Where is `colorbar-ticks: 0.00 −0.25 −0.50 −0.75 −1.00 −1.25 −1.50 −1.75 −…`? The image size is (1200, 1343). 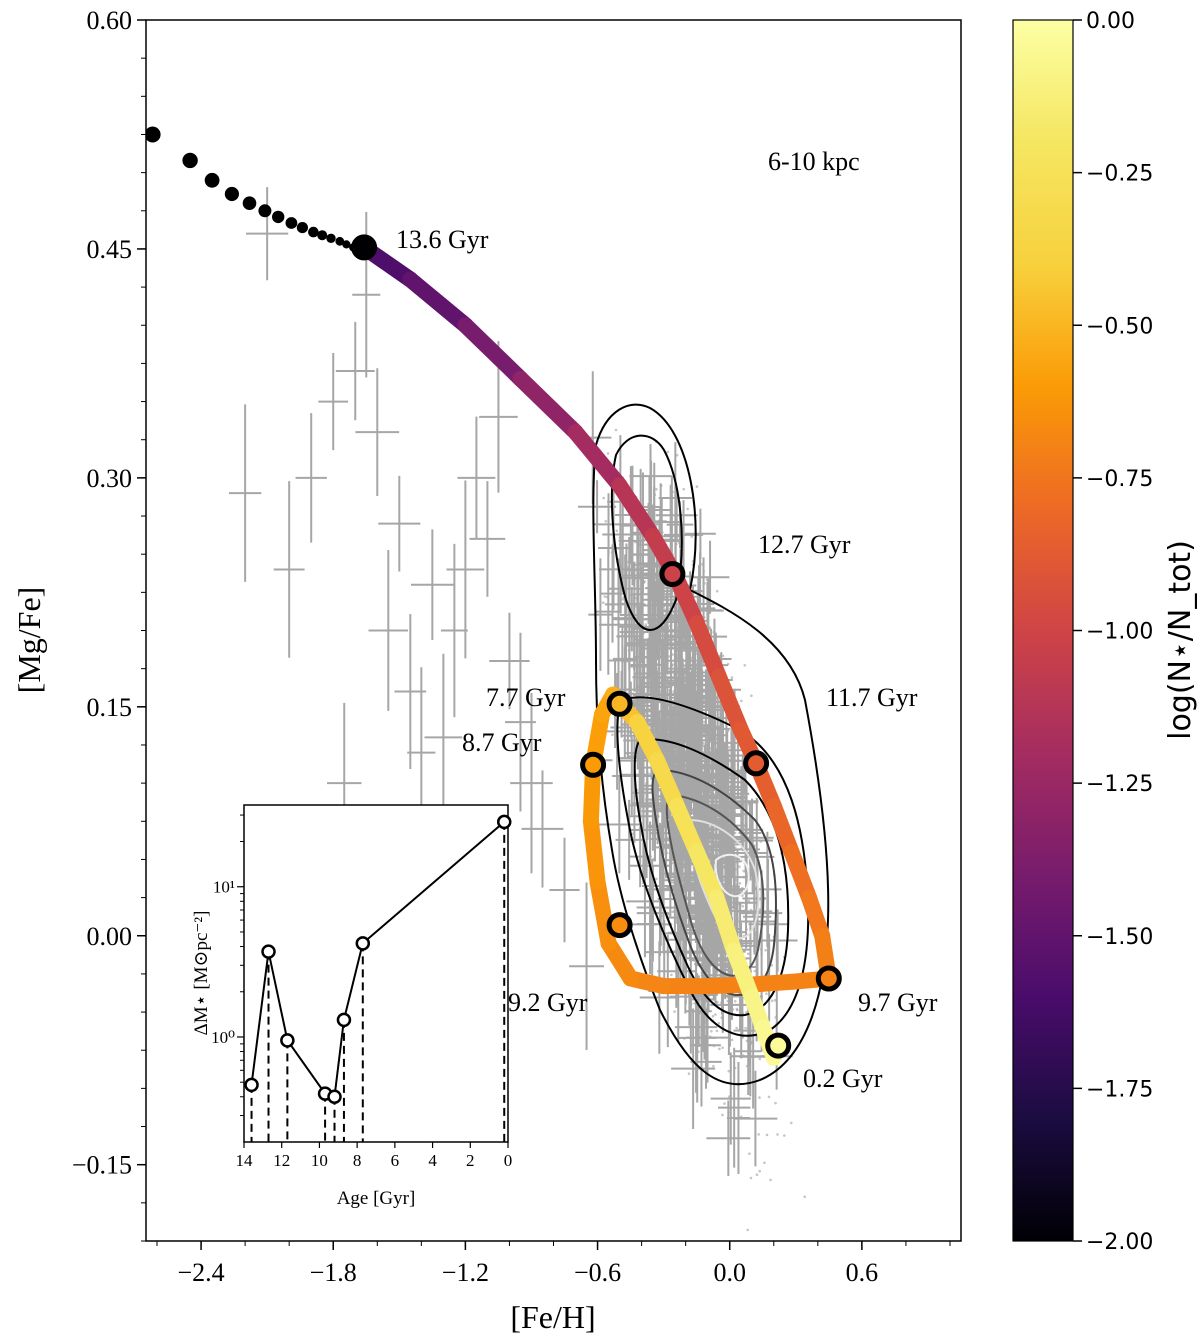
colorbar-ticks: 0.00 −0.25 −0.50 −0.75 −1.00 −1.25 −1.50 −1.75 −… is located at coordinates (1113, 632).